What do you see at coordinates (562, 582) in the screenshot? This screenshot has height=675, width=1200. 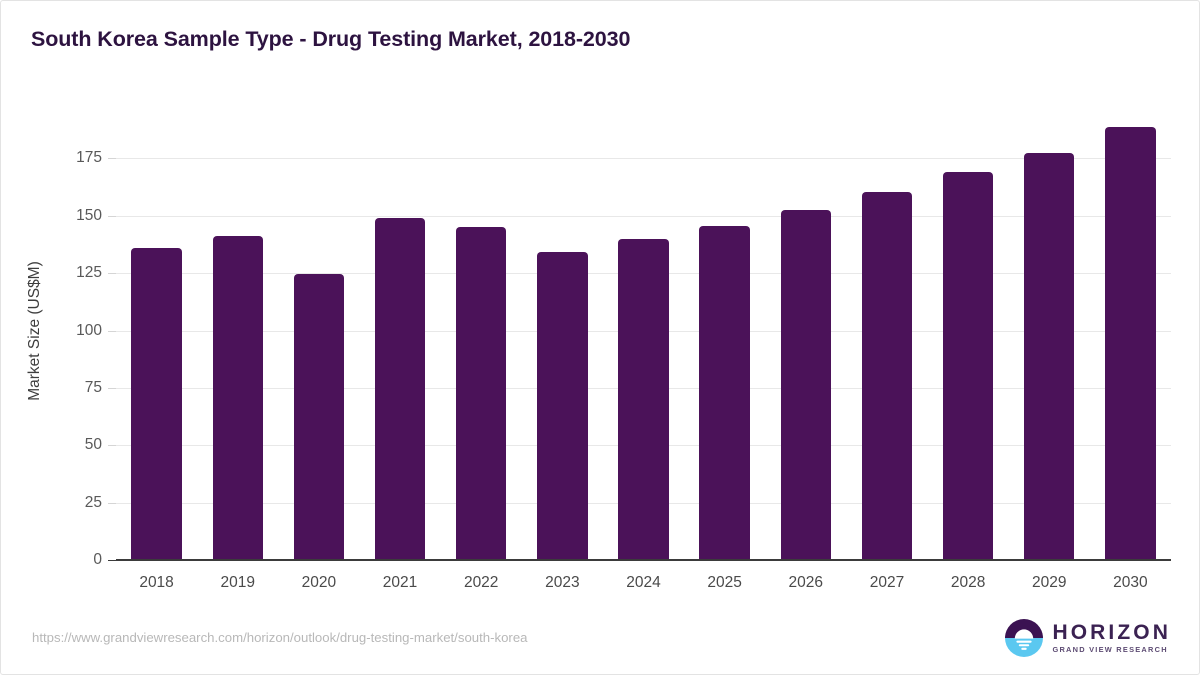 I see `x-axis-tick-label: 2023` at bounding box center [562, 582].